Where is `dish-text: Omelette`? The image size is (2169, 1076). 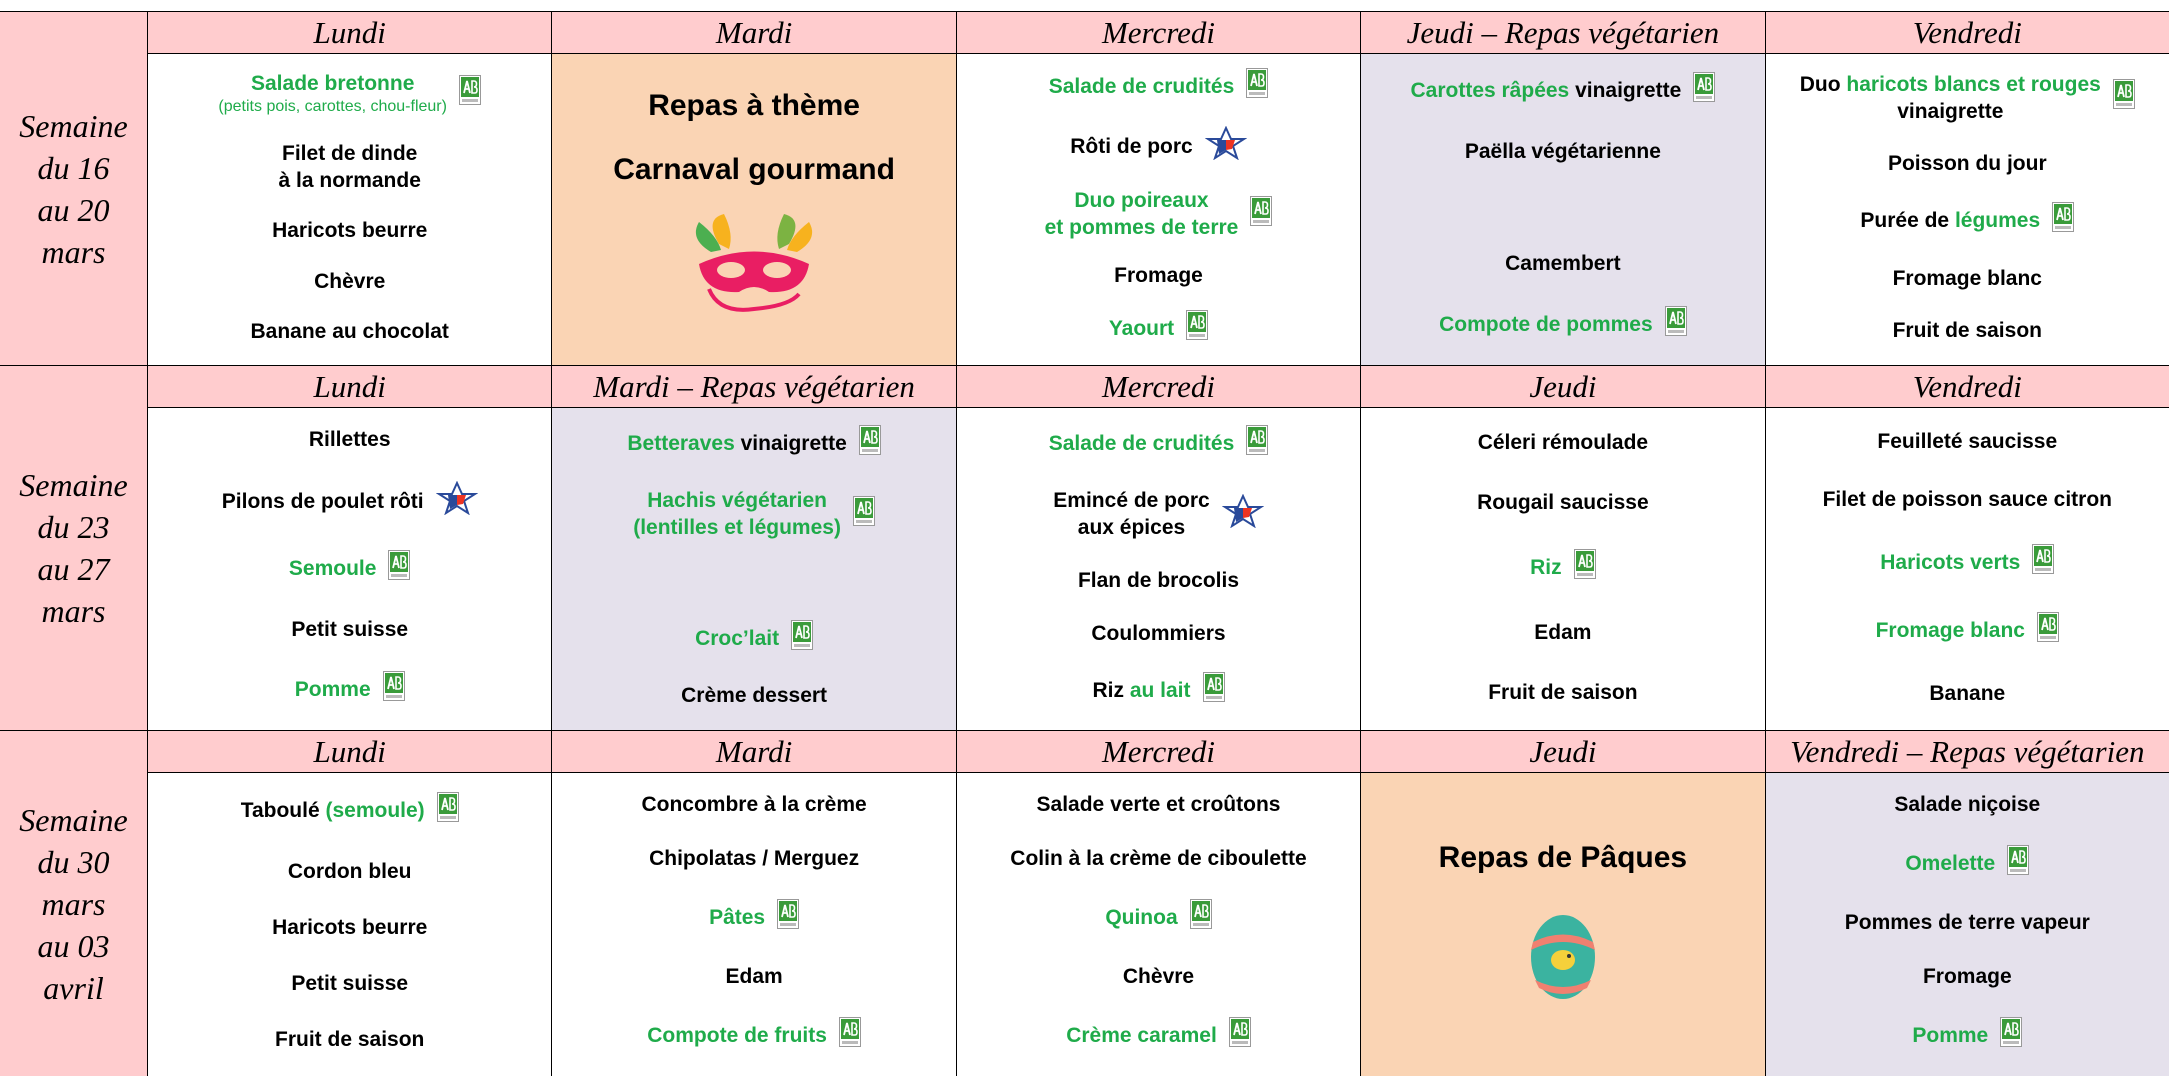 dish-text: Omelette is located at coordinates (1950, 863).